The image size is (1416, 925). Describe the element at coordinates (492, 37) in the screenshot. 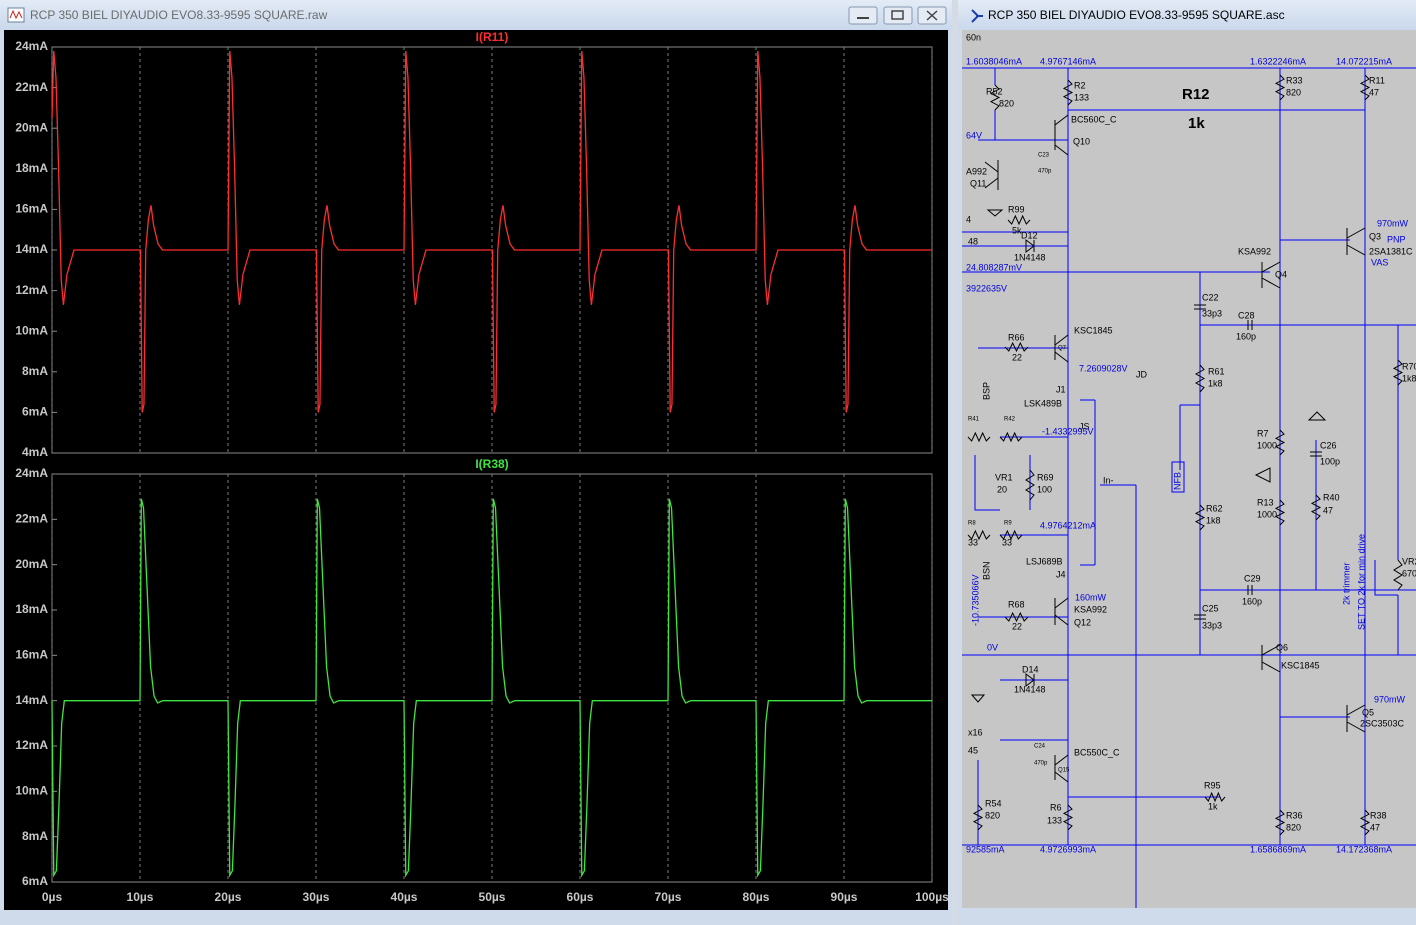

I see `trace-name: I(R11)` at that location.